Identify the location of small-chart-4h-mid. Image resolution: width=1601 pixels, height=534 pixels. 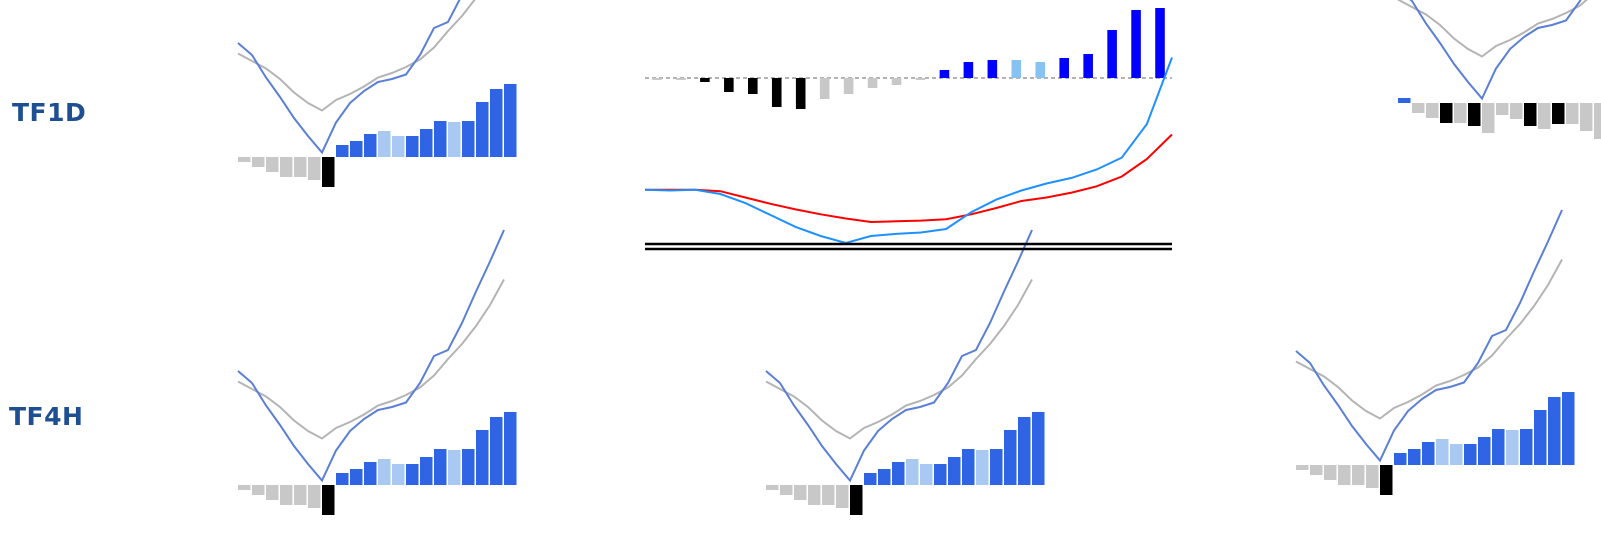
(905, 372).